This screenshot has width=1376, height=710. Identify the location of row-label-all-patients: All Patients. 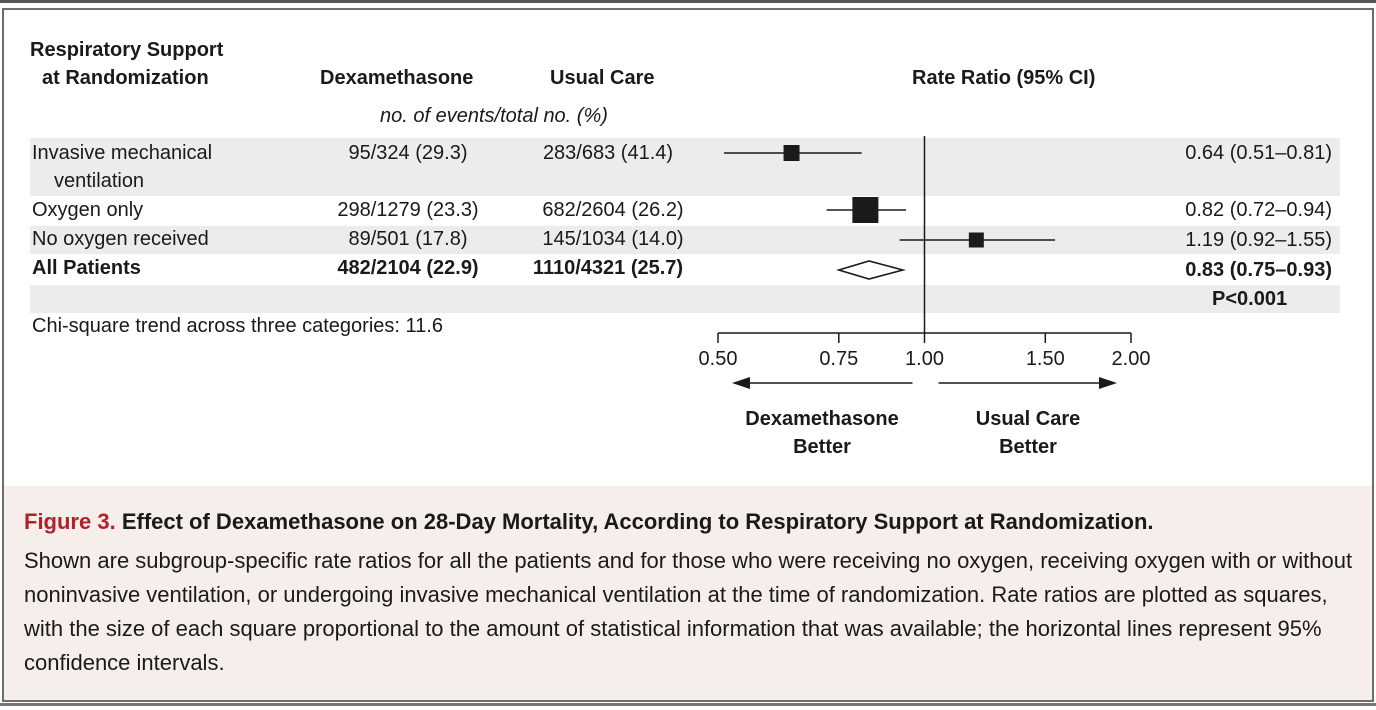
(86, 268).